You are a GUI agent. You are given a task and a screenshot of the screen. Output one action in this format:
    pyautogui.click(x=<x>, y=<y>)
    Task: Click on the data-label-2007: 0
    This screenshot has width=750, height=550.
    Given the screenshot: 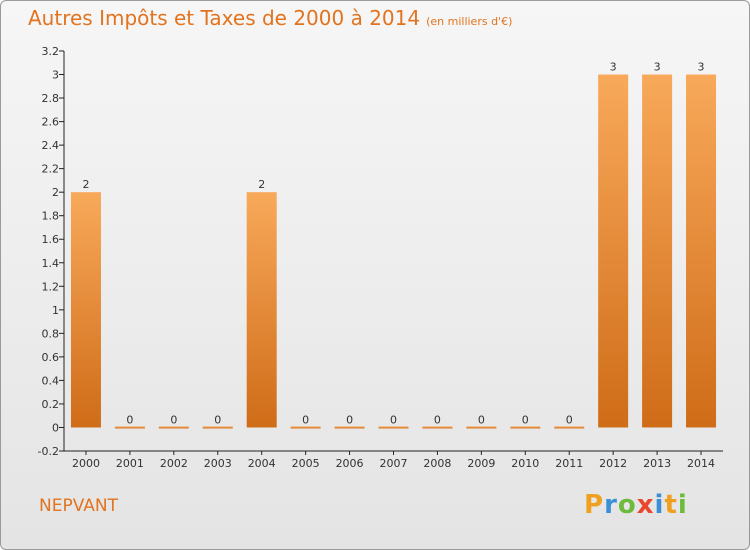 What is the action you would take?
    pyautogui.click(x=393, y=419)
    